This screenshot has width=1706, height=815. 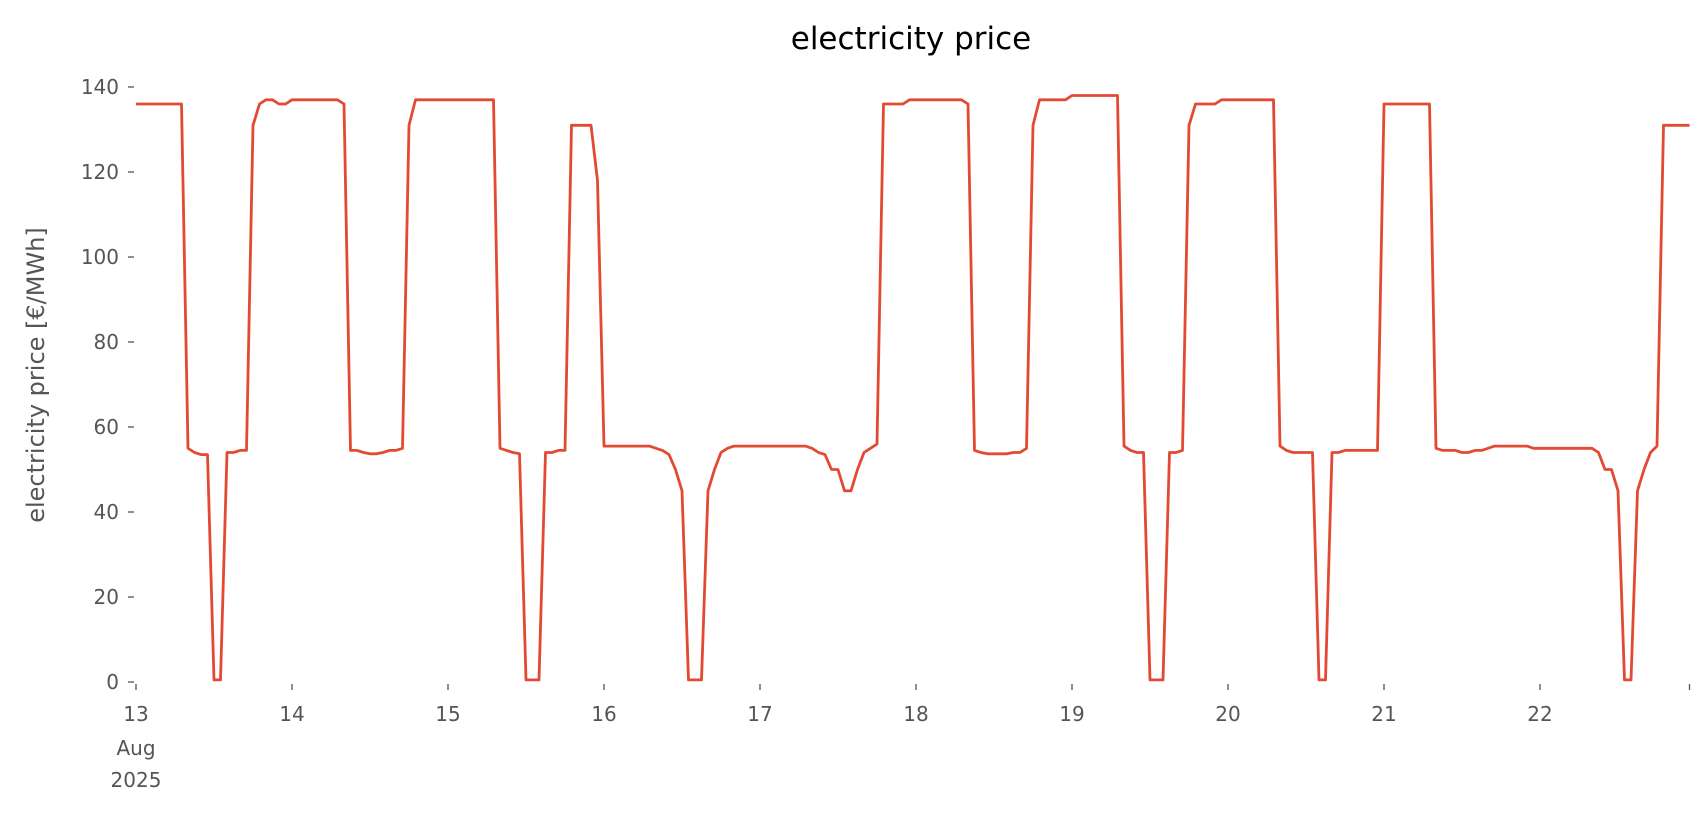 I want to click on x-tick-year: 2025, so click(x=136, y=780).